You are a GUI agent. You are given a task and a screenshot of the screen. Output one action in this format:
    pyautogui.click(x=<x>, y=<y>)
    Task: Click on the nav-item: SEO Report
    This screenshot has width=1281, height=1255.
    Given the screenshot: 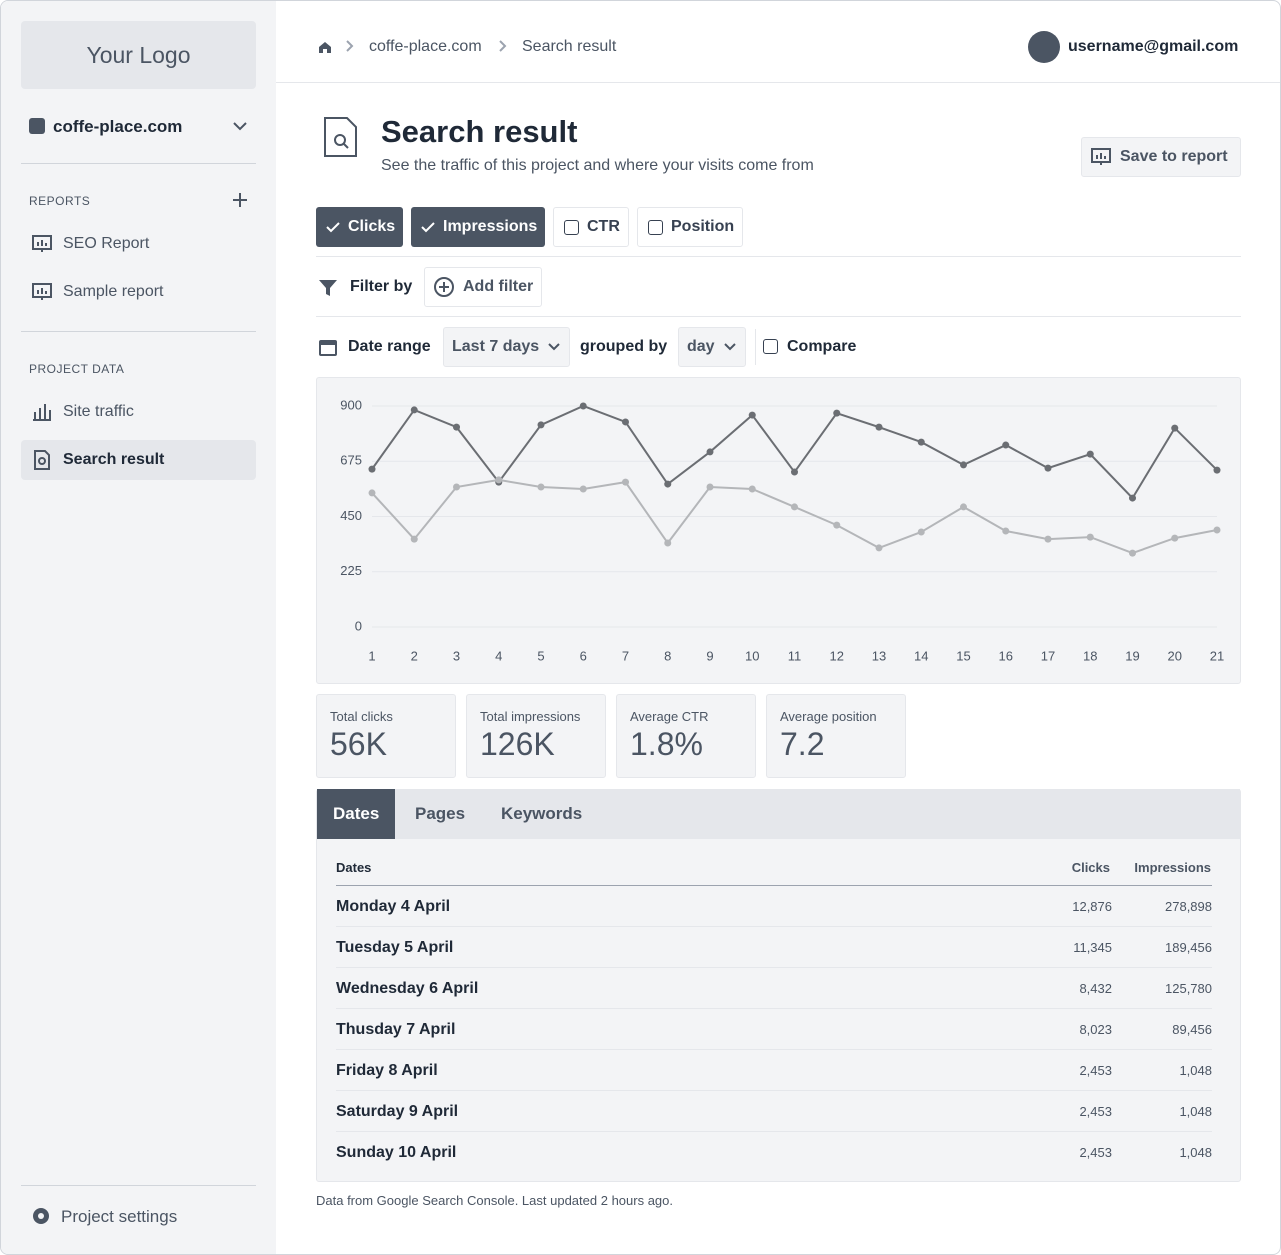 What is the action you would take?
    pyautogui.click(x=138, y=244)
    